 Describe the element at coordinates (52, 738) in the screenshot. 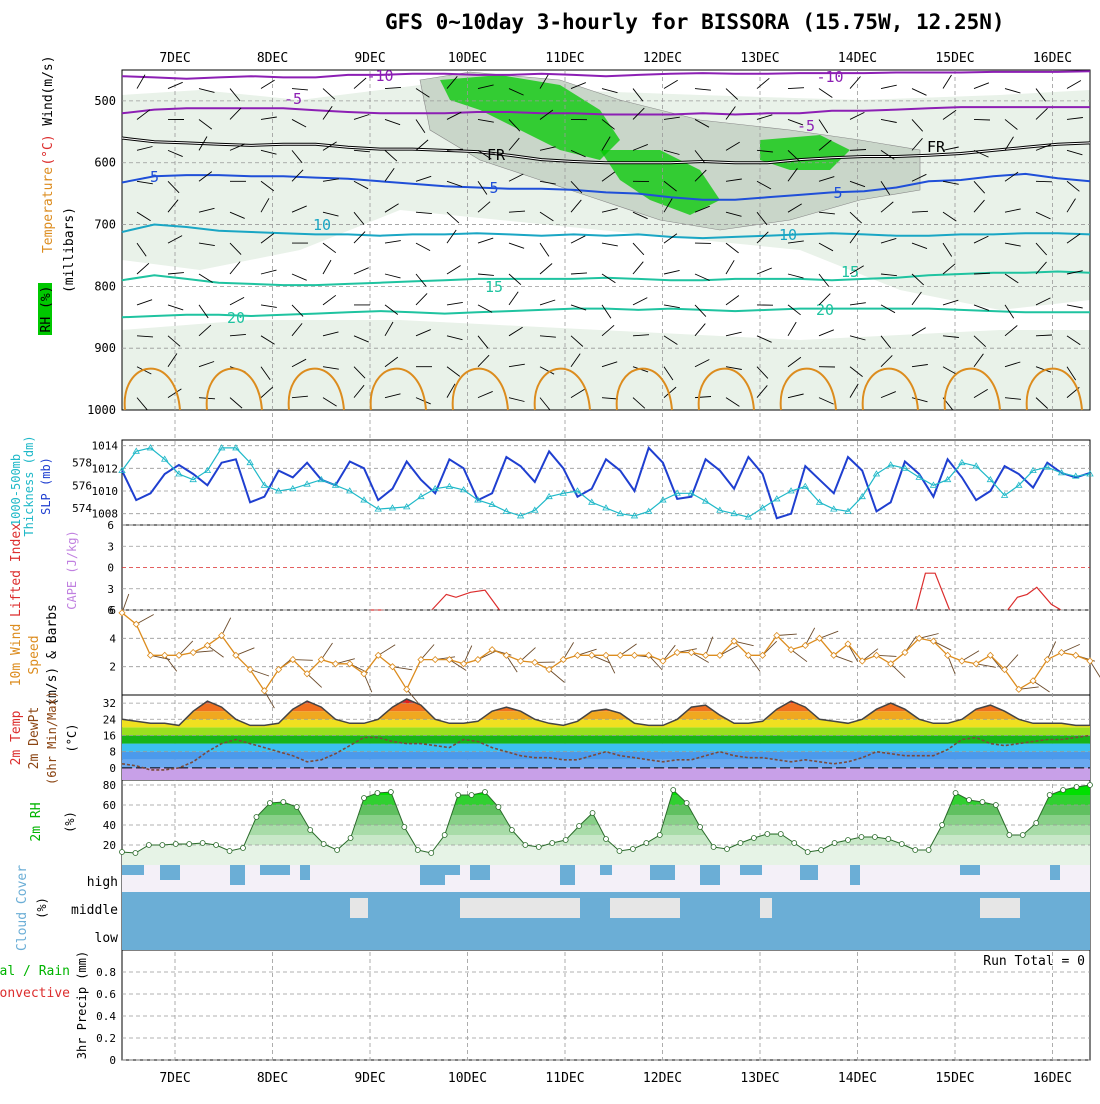

I see `minmax-axis-label: (6hr Min/Max)` at that location.